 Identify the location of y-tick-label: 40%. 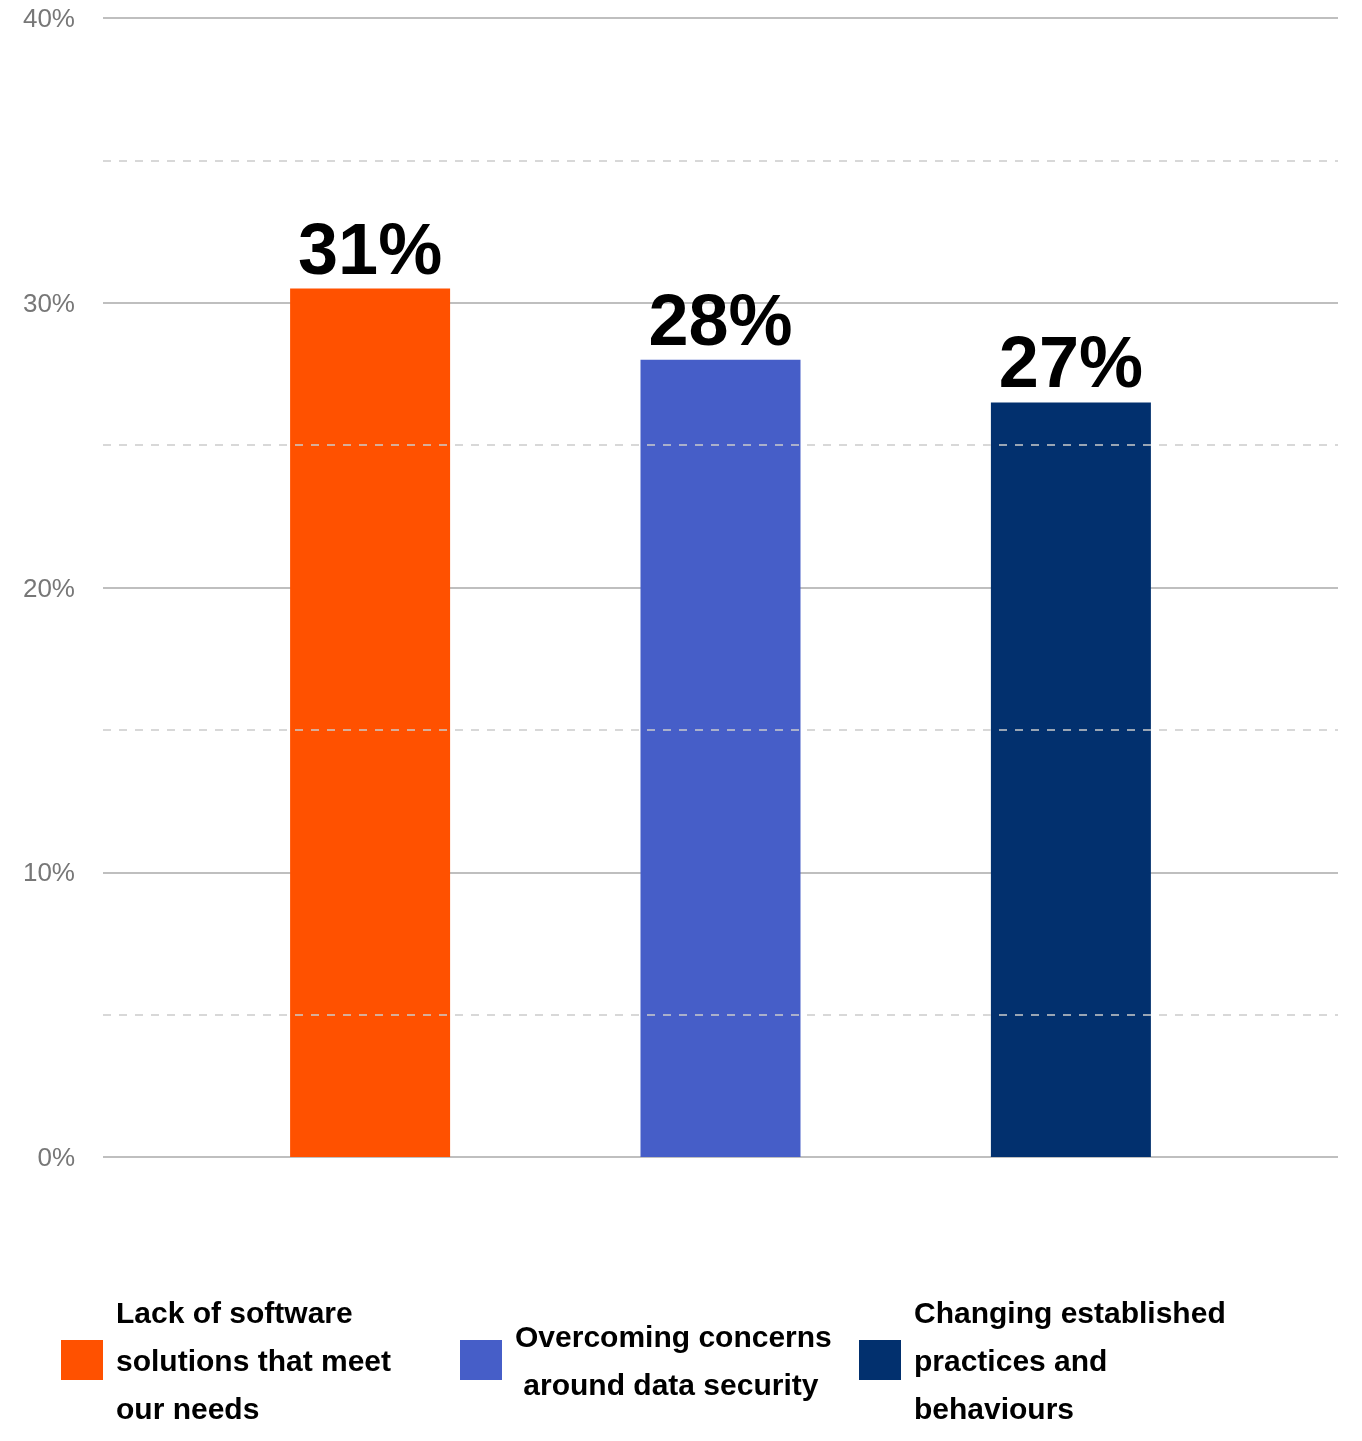
(48, 18).